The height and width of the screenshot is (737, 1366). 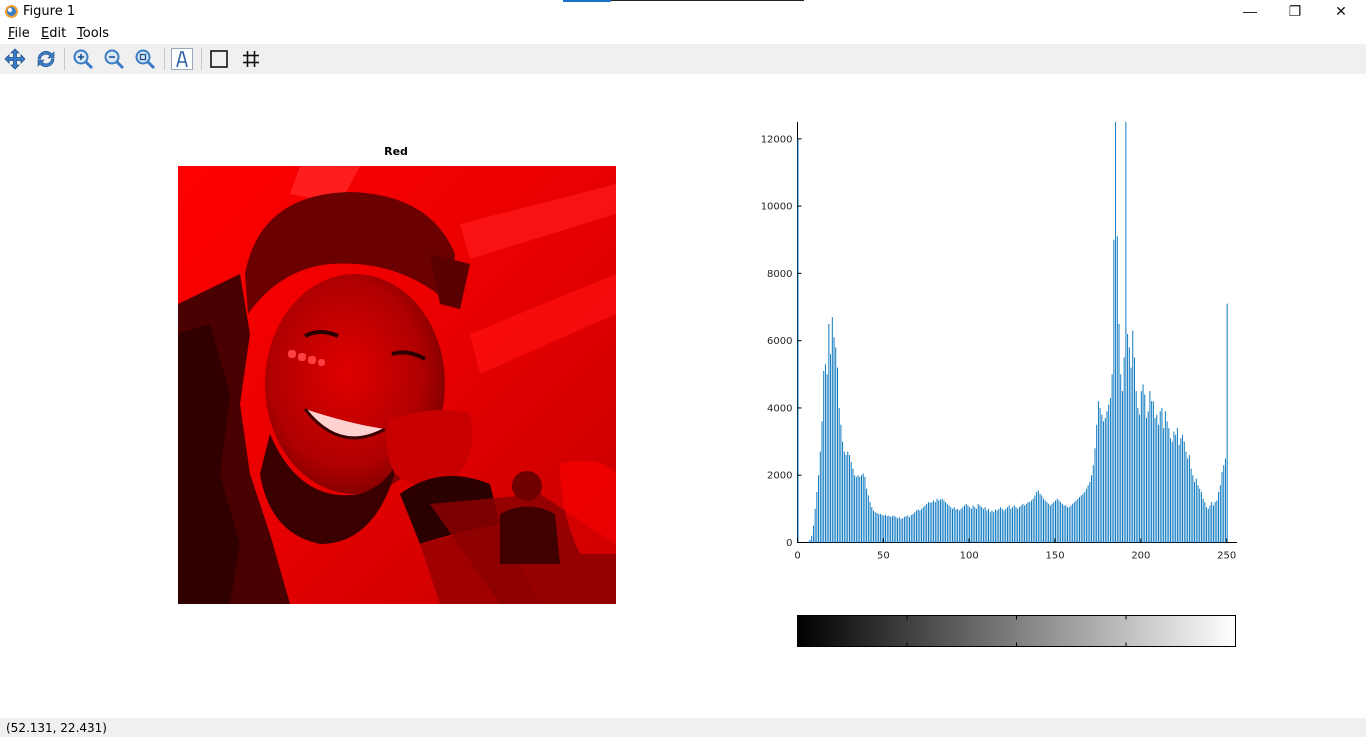 I want to click on insert-text-icon, so click(x=182, y=59).